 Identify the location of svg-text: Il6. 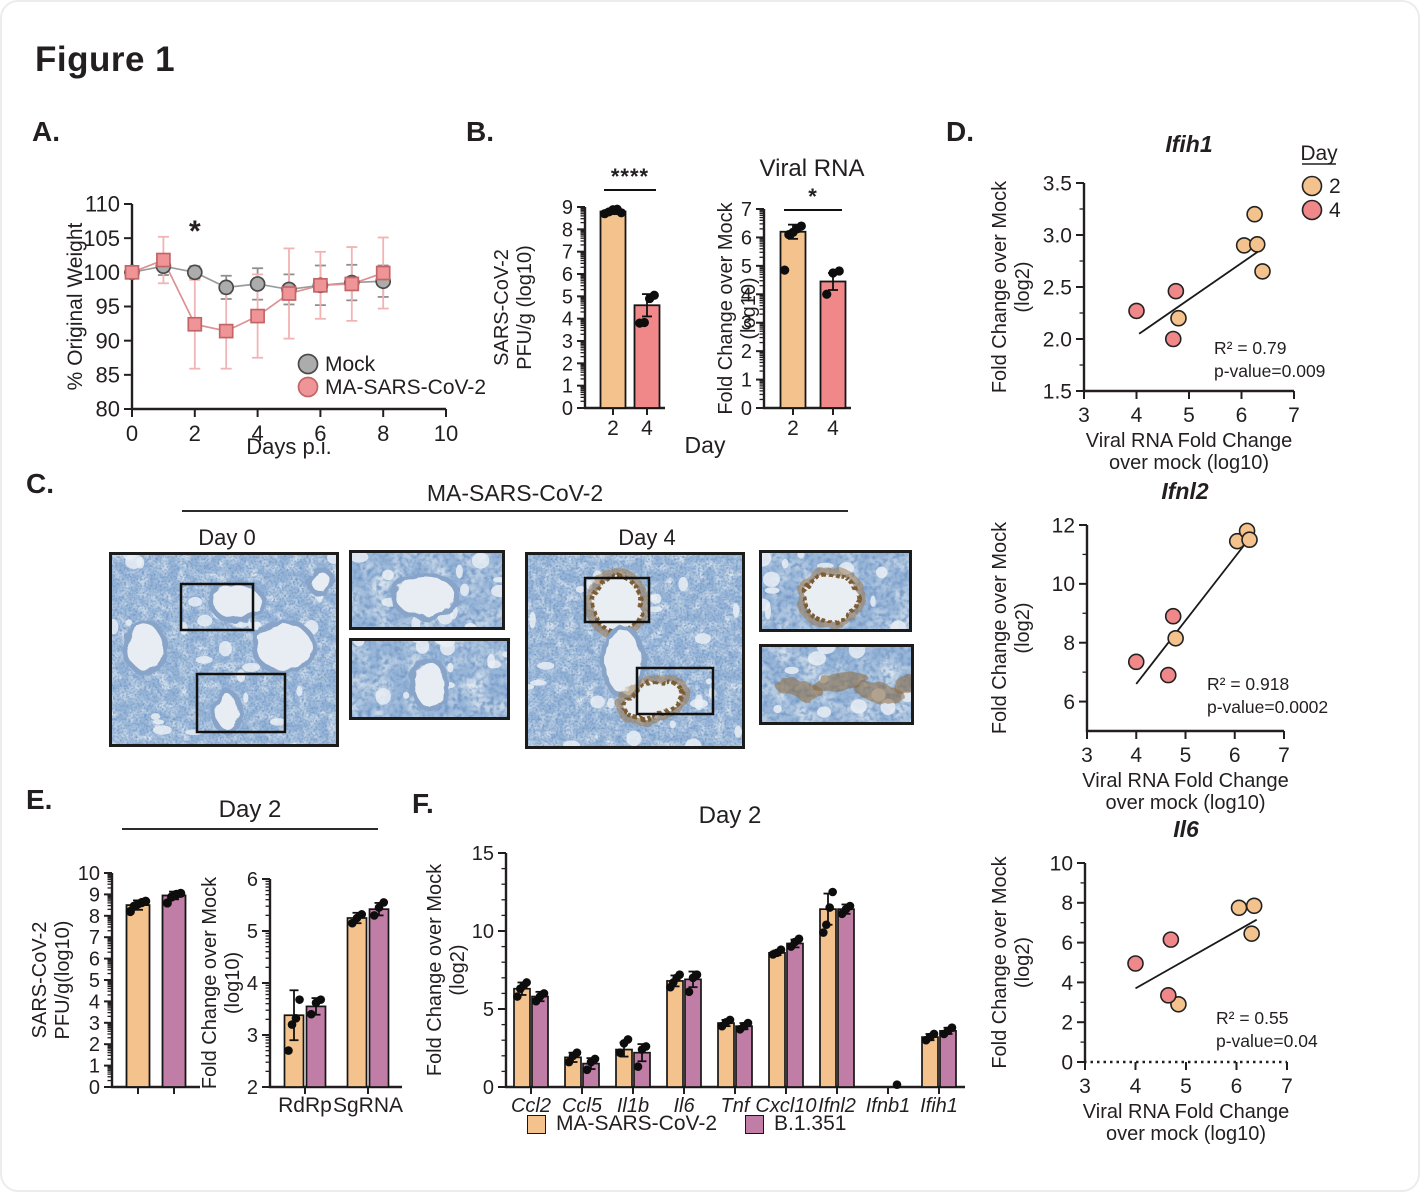
(684, 1106).